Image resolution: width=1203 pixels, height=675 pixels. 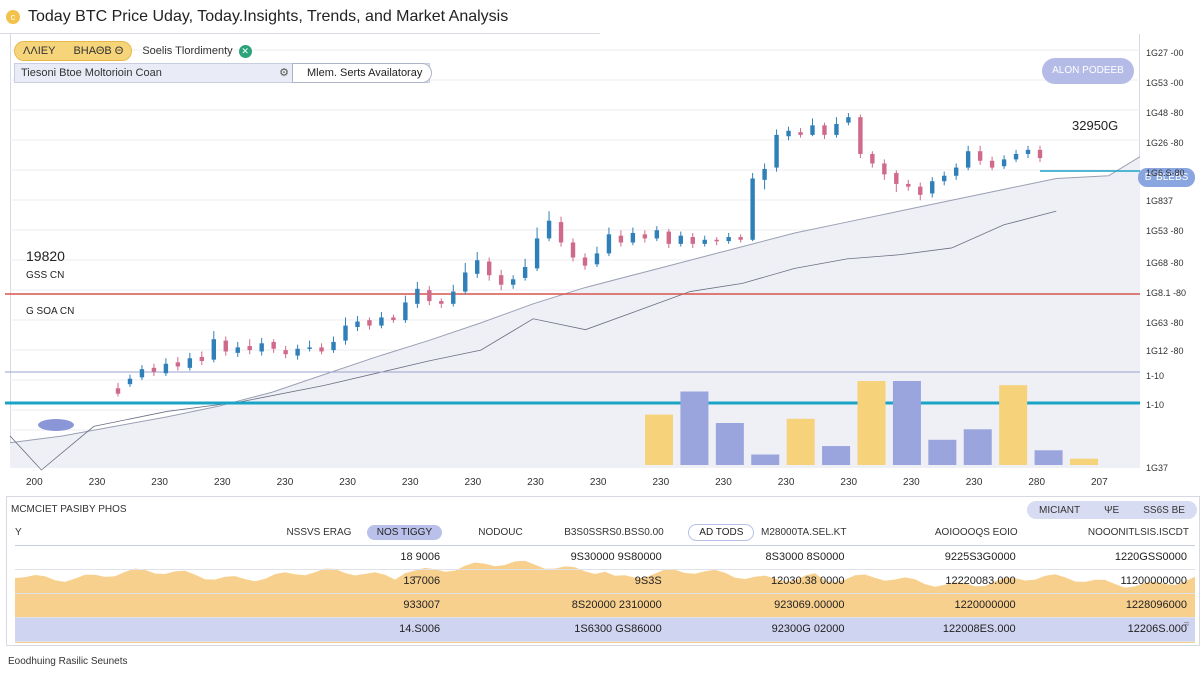 I want to click on col-header: M28000TA.SEL.KT, so click(x=806, y=533).